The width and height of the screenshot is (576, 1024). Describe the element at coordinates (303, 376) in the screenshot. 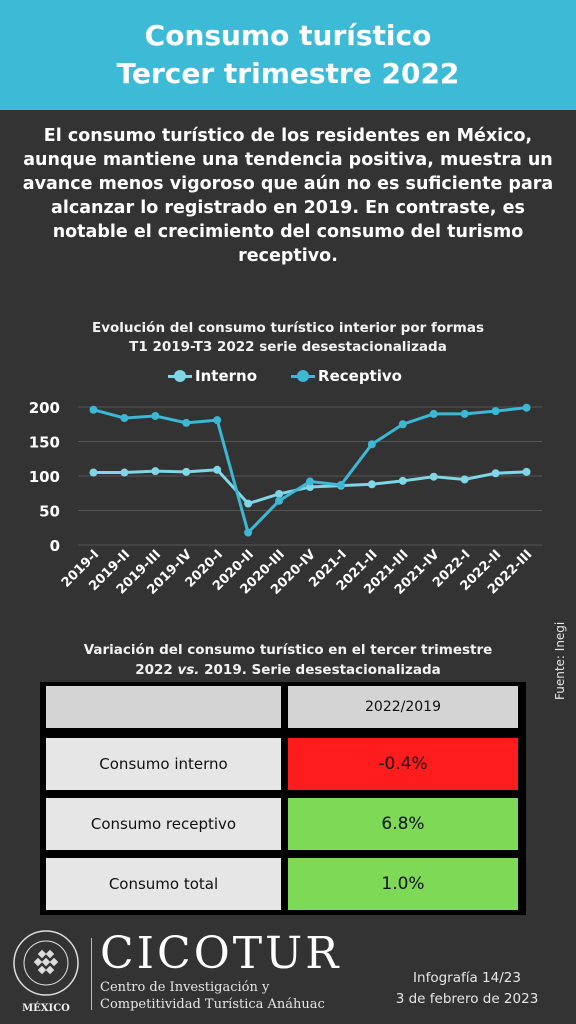

I see `legend-swatch-receptivo` at that location.